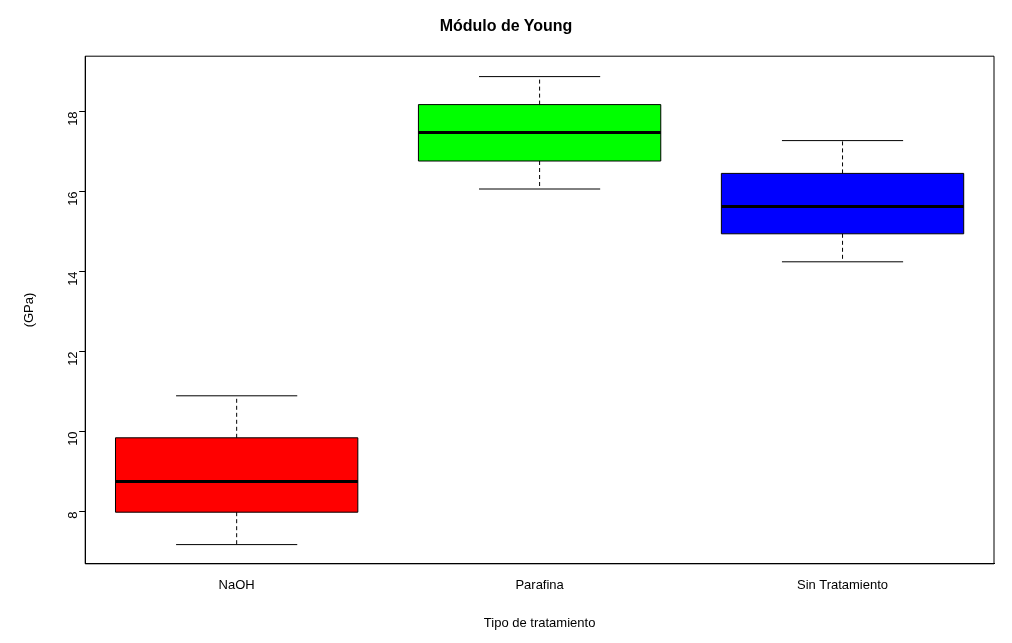 The width and height of the screenshot is (1012, 643). I want to click on y-tick-label: 10, so click(72, 438).